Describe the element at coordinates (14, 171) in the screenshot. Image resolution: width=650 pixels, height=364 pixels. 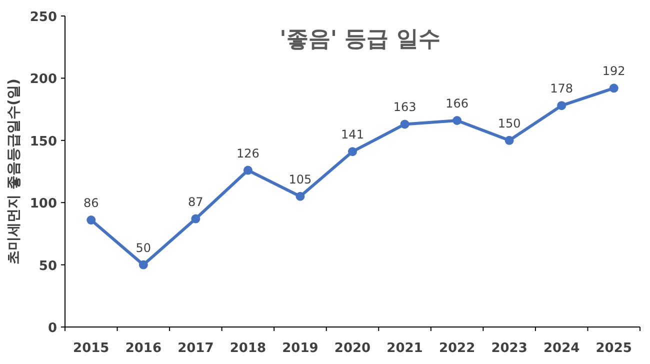
I see `y-axis-title: 초미세먼지 좋음등급일수(일)` at that location.